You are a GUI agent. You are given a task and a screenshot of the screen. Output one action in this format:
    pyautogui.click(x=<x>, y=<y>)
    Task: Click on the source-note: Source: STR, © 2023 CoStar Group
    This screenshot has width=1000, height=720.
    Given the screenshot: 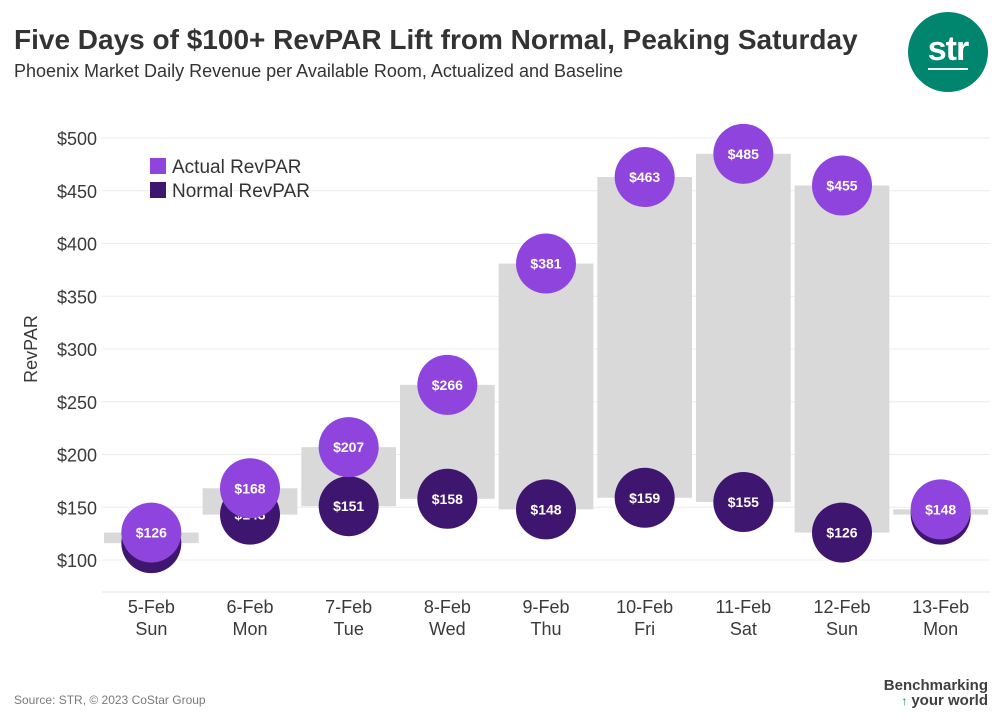 What is the action you would take?
    pyautogui.click(x=110, y=700)
    